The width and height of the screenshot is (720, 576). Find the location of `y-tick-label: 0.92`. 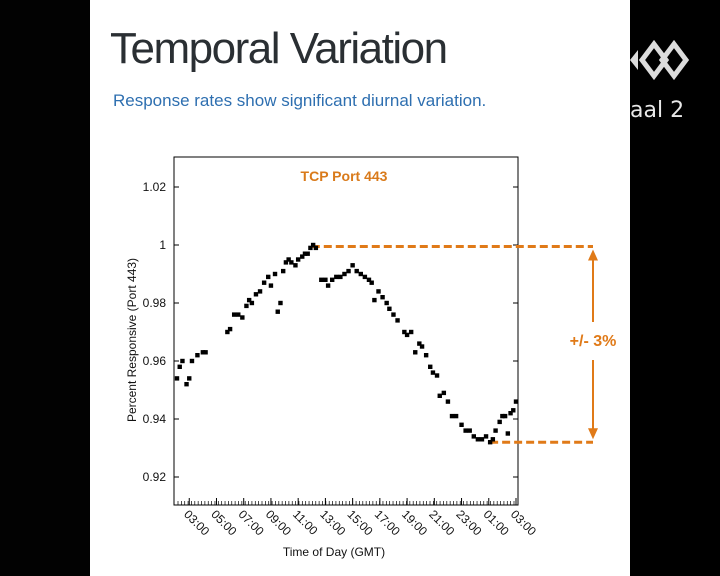

y-tick-label: 0.92 is located at coordinates (155, 477).